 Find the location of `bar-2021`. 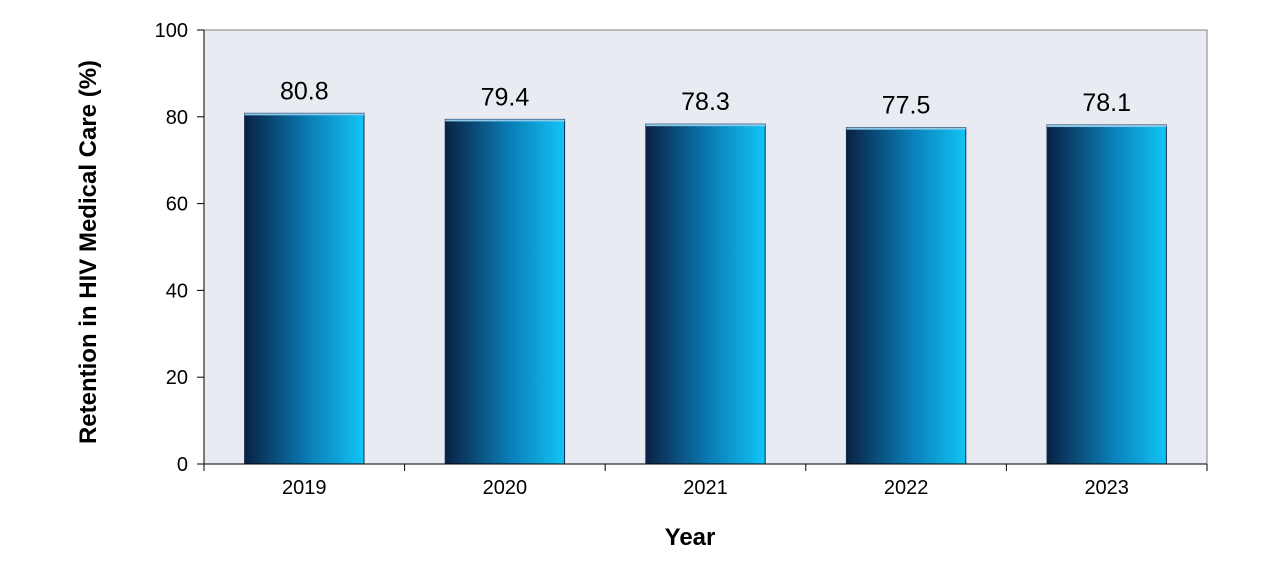

bar-2021 is located at coordinates (705, 294).